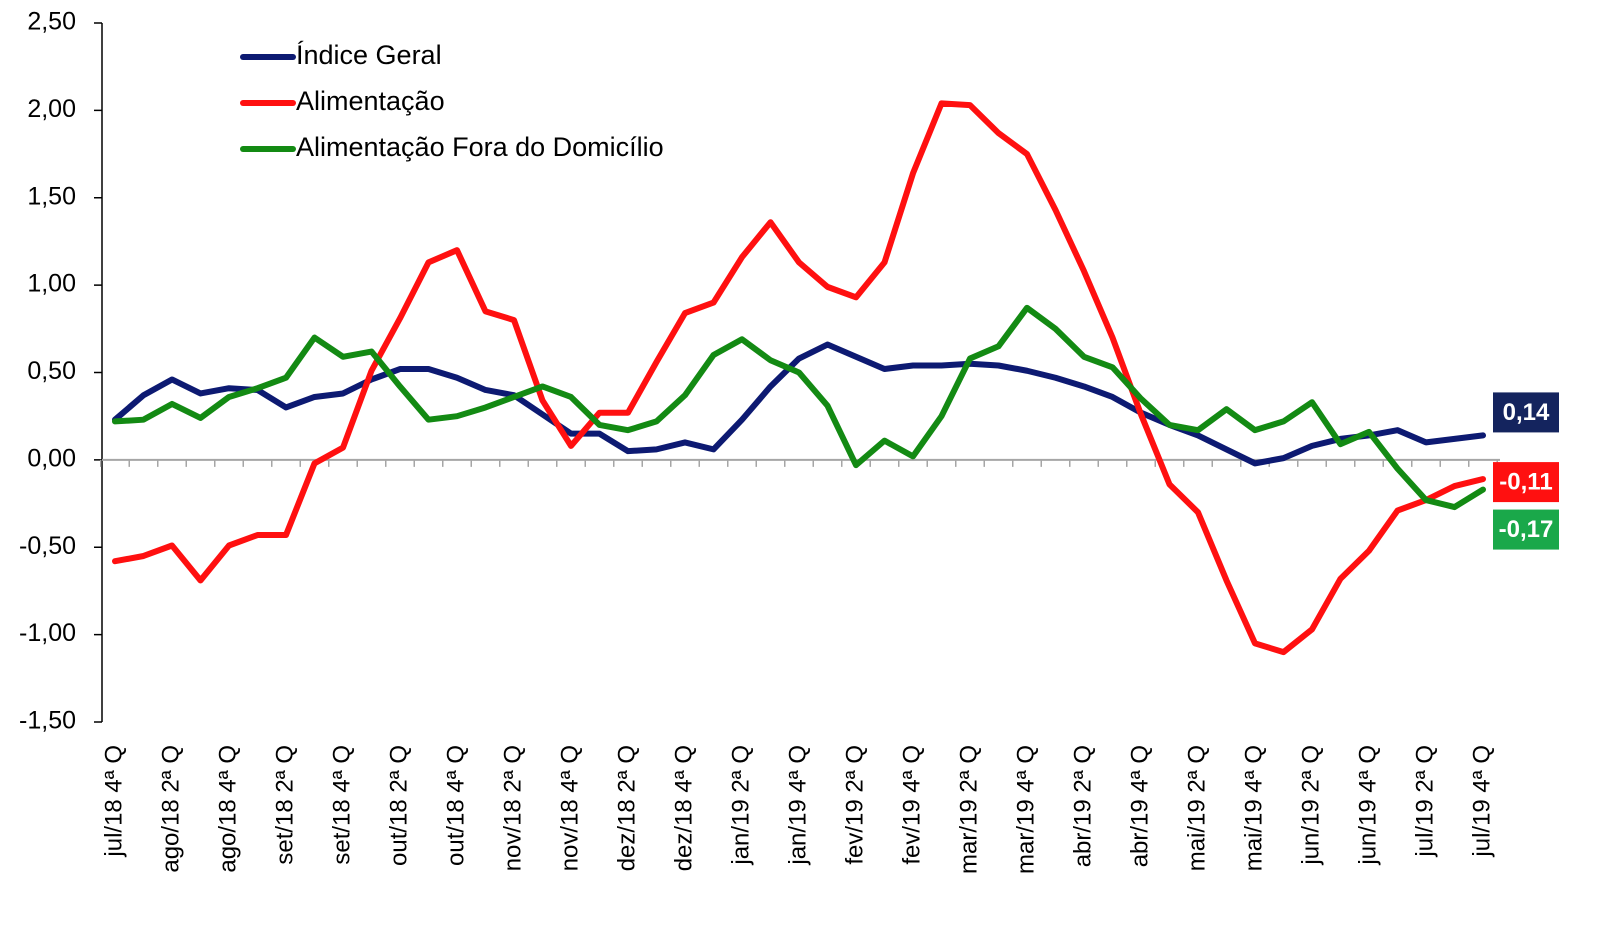 This screenshot has height=933, width=1608. What do you see at coordinates (1025, 809) in the screenshot?
I see `x-tick-label: mar/19 4ª Q` at bounding box center [1025, 809].